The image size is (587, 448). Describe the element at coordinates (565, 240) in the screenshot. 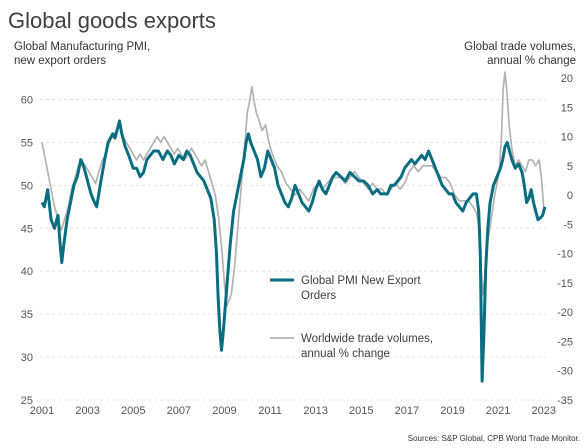

I see `right-axis-ticks: -35 -30 -25 -20 -15 -10 -5 0 5 10 15 20` at that location.